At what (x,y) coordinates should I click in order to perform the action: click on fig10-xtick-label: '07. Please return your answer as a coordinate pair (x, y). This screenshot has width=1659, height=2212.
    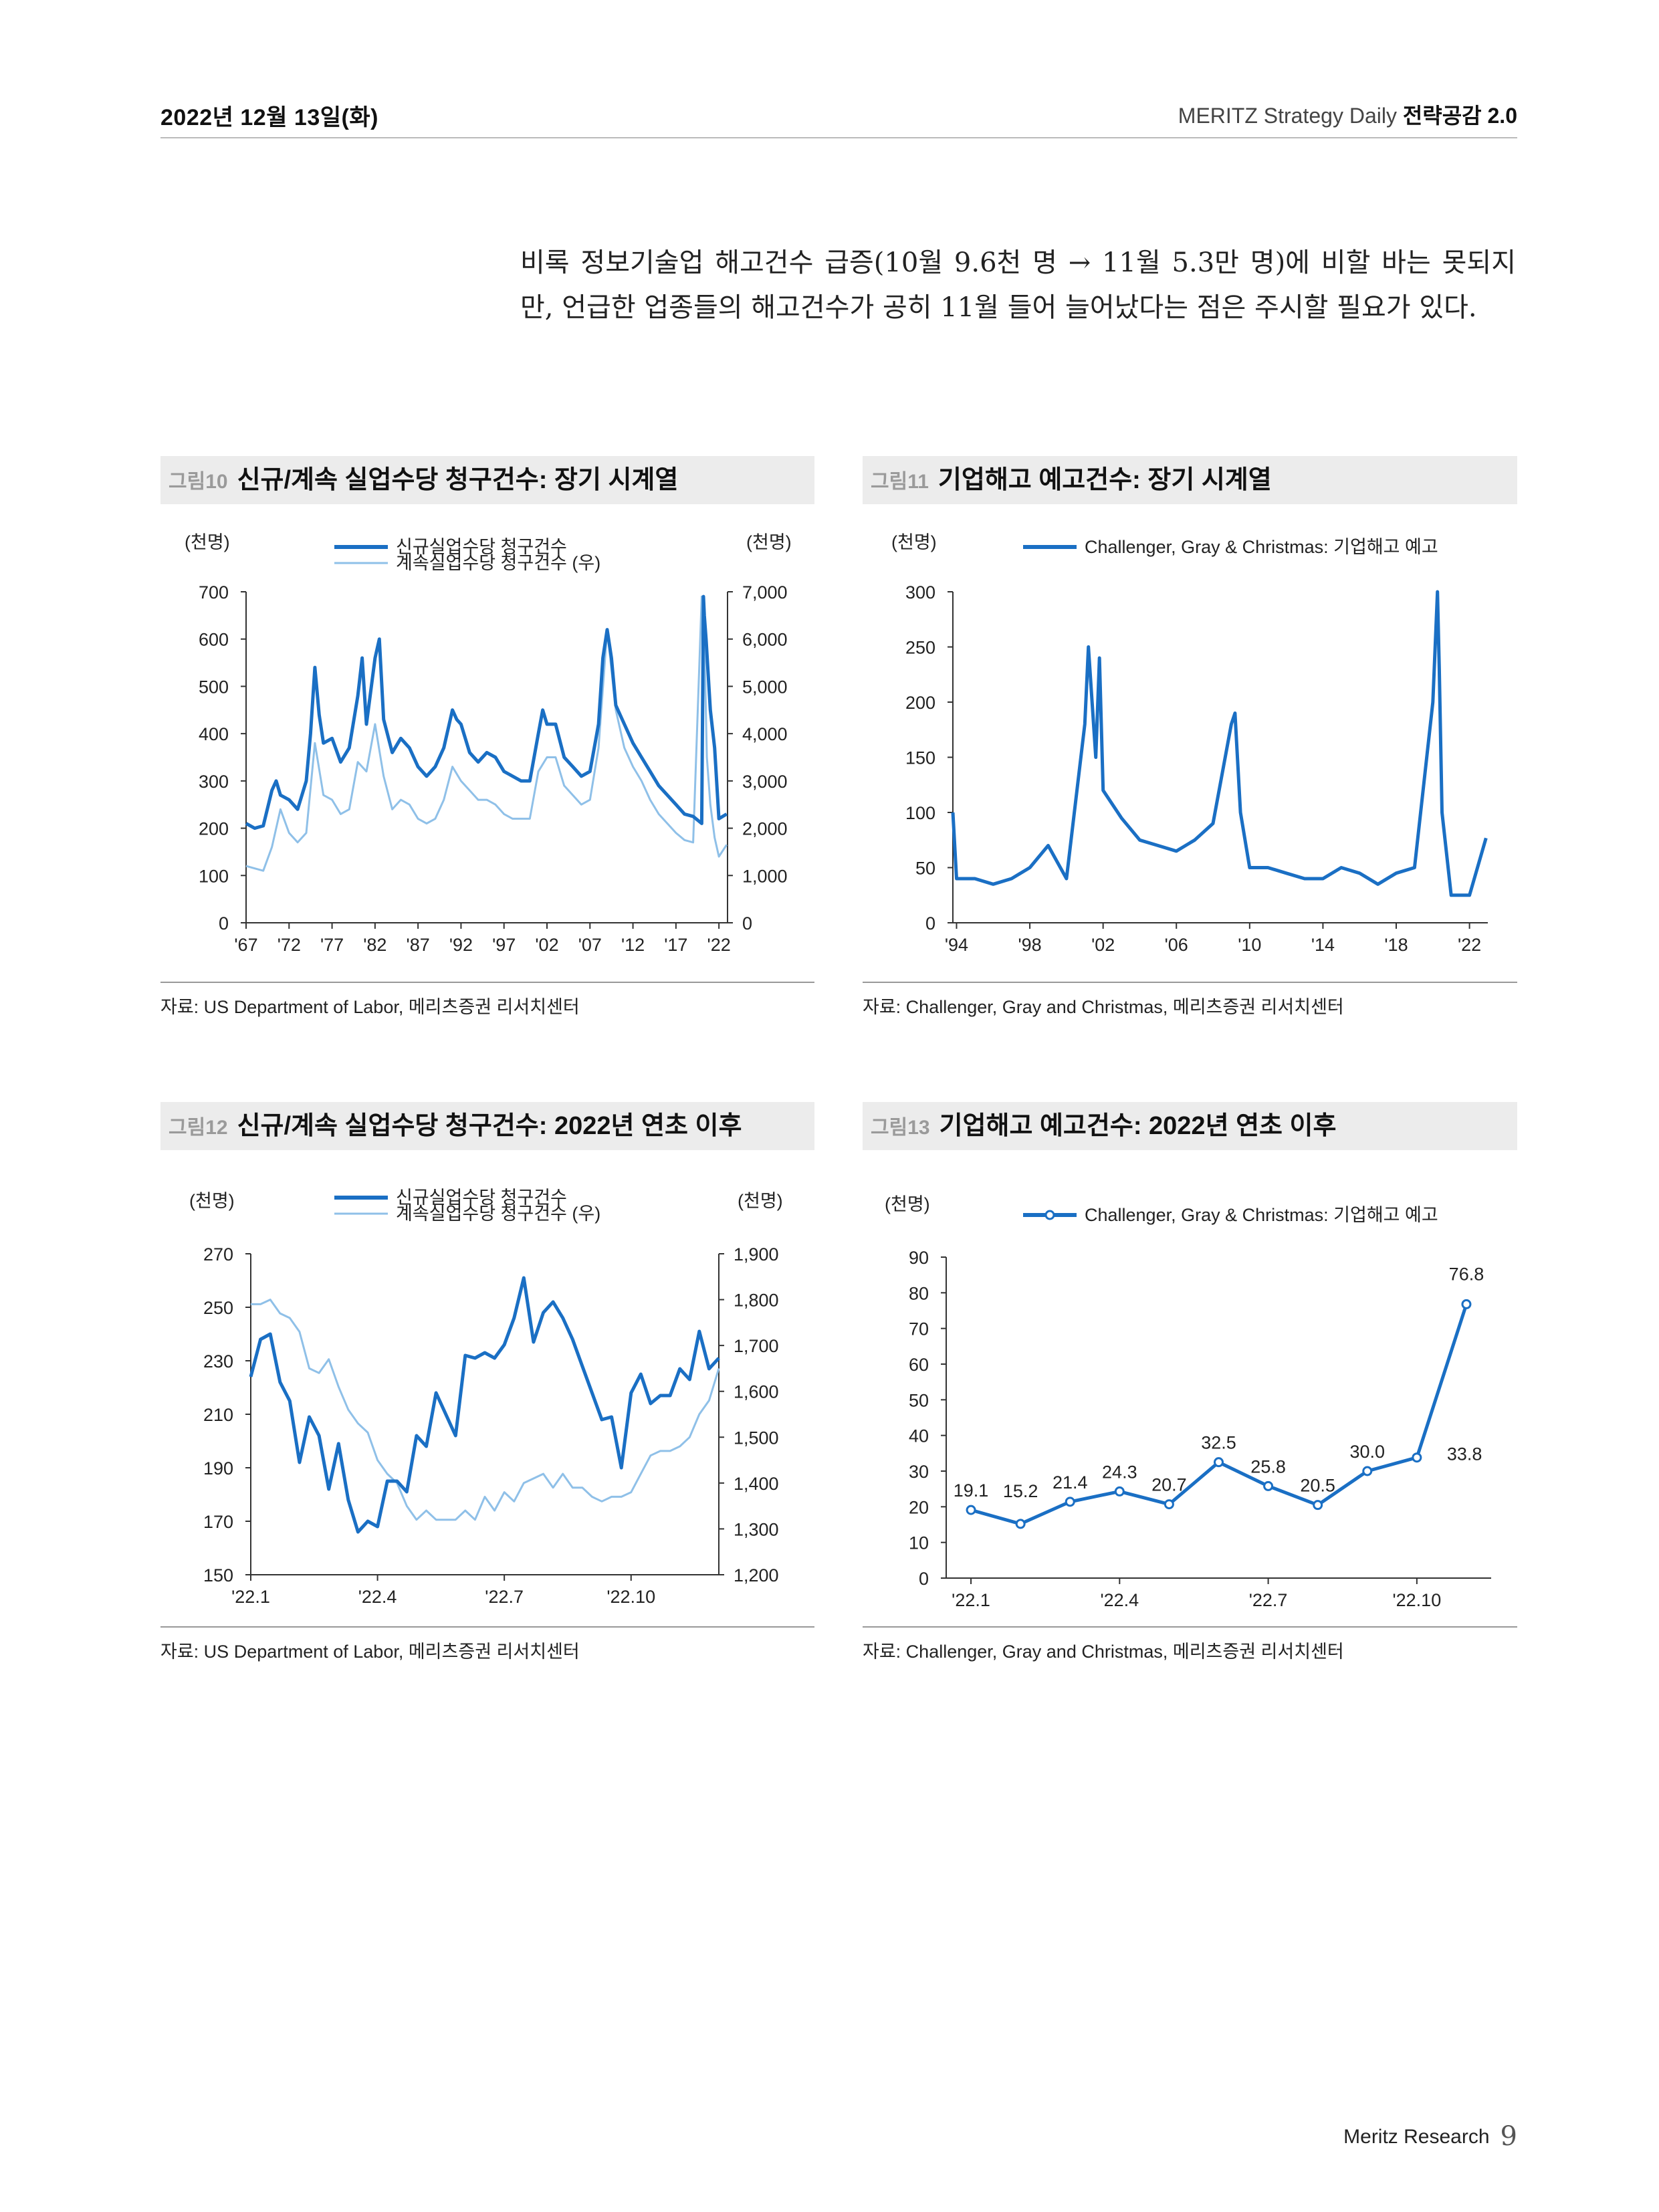
    Looking at the image, I should click on (590, 945).